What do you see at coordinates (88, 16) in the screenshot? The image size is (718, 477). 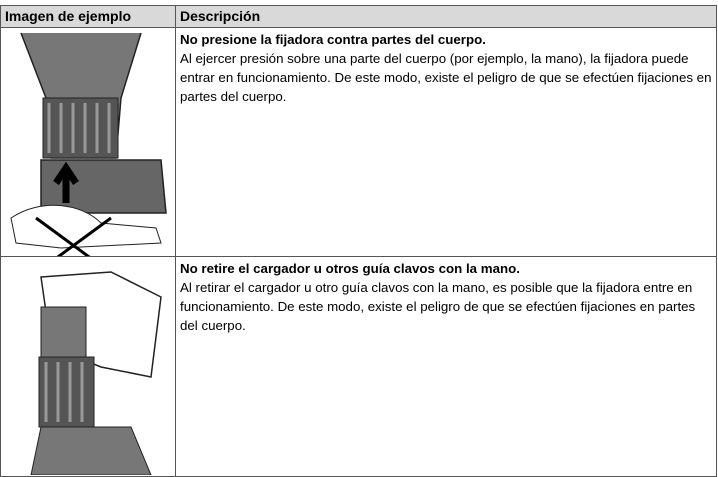 I see `header-cell: Imagen de ejemplo` at bounding box center [88, 16].